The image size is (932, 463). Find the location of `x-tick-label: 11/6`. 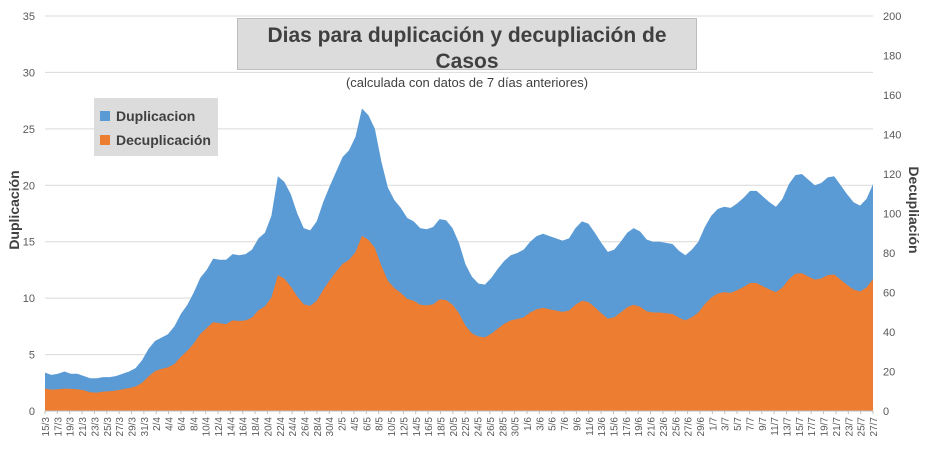

x-tick-label: 11/6 is located at coordinates (590, 426).